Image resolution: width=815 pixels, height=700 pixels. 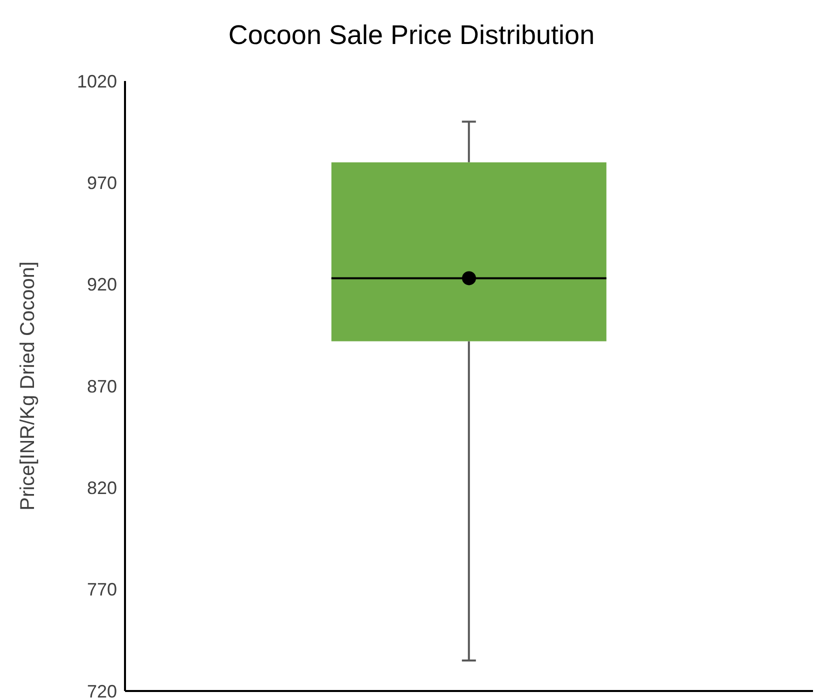 What do you see at coordinates (101, 590) in the screenshot?
I see `y-tick-label: 770` at bounding box center [101, 590].